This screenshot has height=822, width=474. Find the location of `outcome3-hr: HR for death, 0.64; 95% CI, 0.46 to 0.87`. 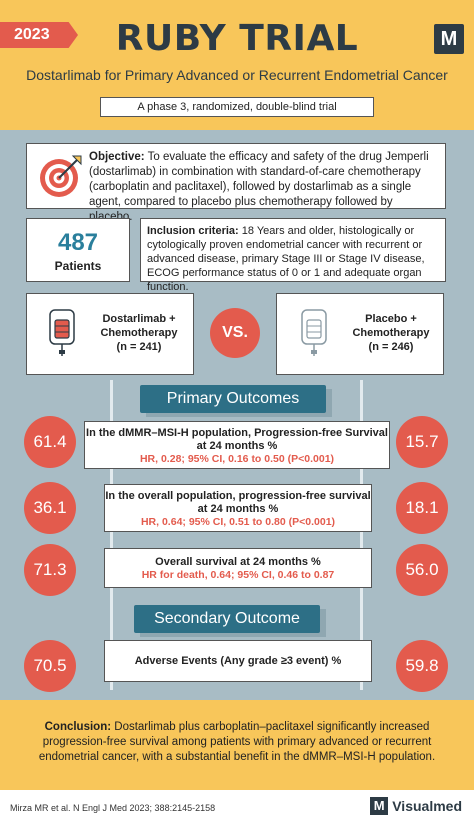

outcome3-hr: HR for death, 0.64; 95% CI, 0.46 to 0.87 is located at coordinates (238, 575).